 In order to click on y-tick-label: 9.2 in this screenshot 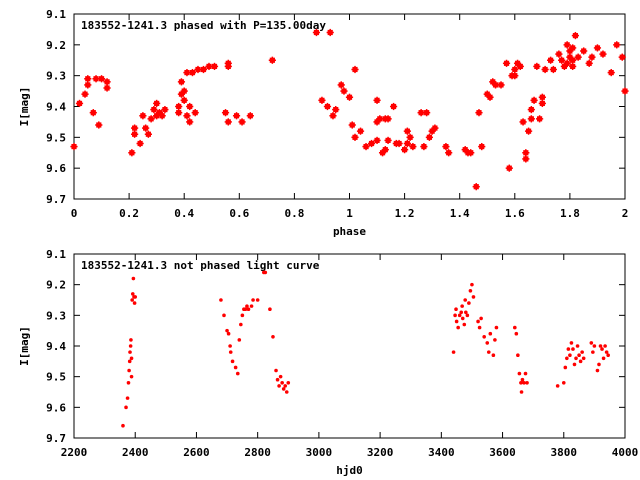, I will do `click(56, 285)`.